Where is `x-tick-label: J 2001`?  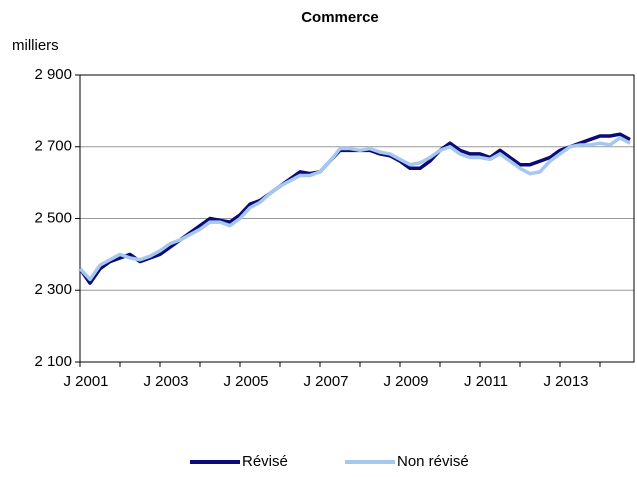 x-tick-label: J 2001 is located at coordinates (85, 381).